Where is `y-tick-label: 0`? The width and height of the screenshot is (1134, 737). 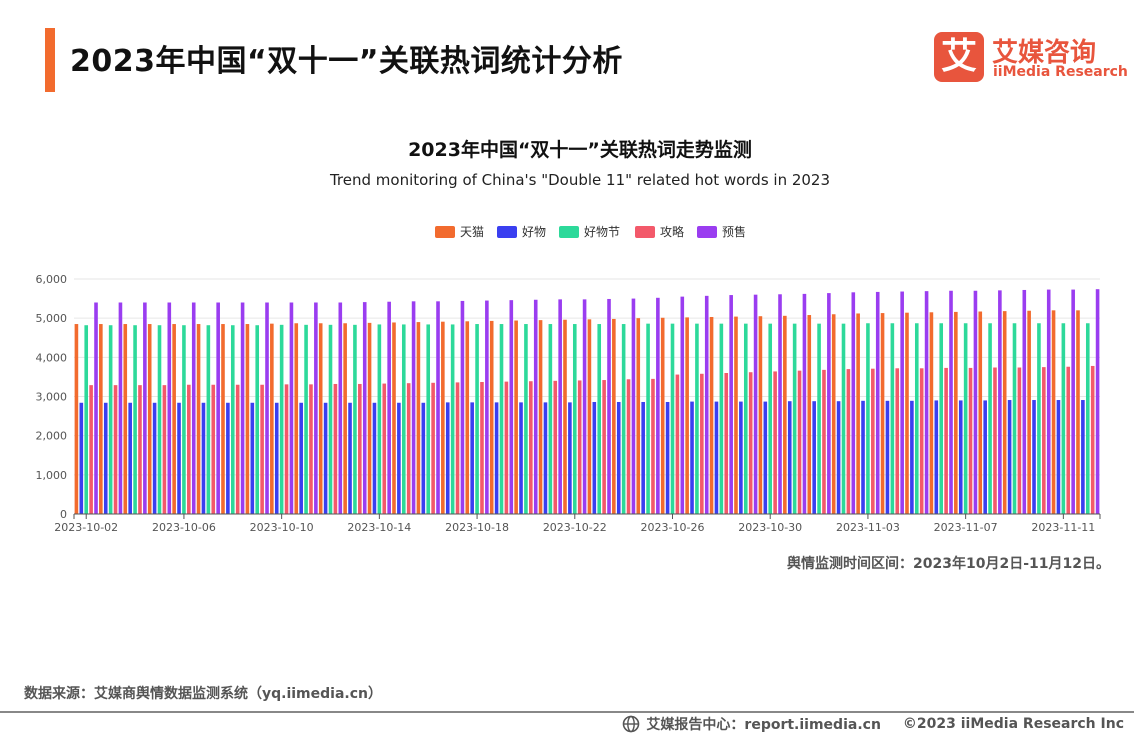 y-tick-label: 0 is located at coordinates (63, 514).